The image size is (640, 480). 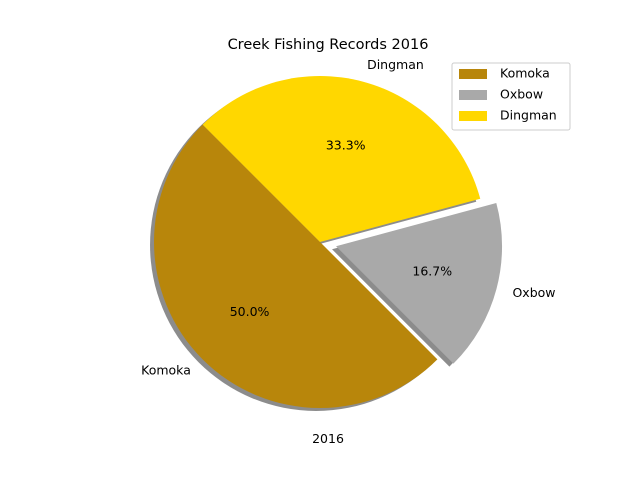 I want to click on slice-label-komoka: Komoka, so click(x=166, y=370).